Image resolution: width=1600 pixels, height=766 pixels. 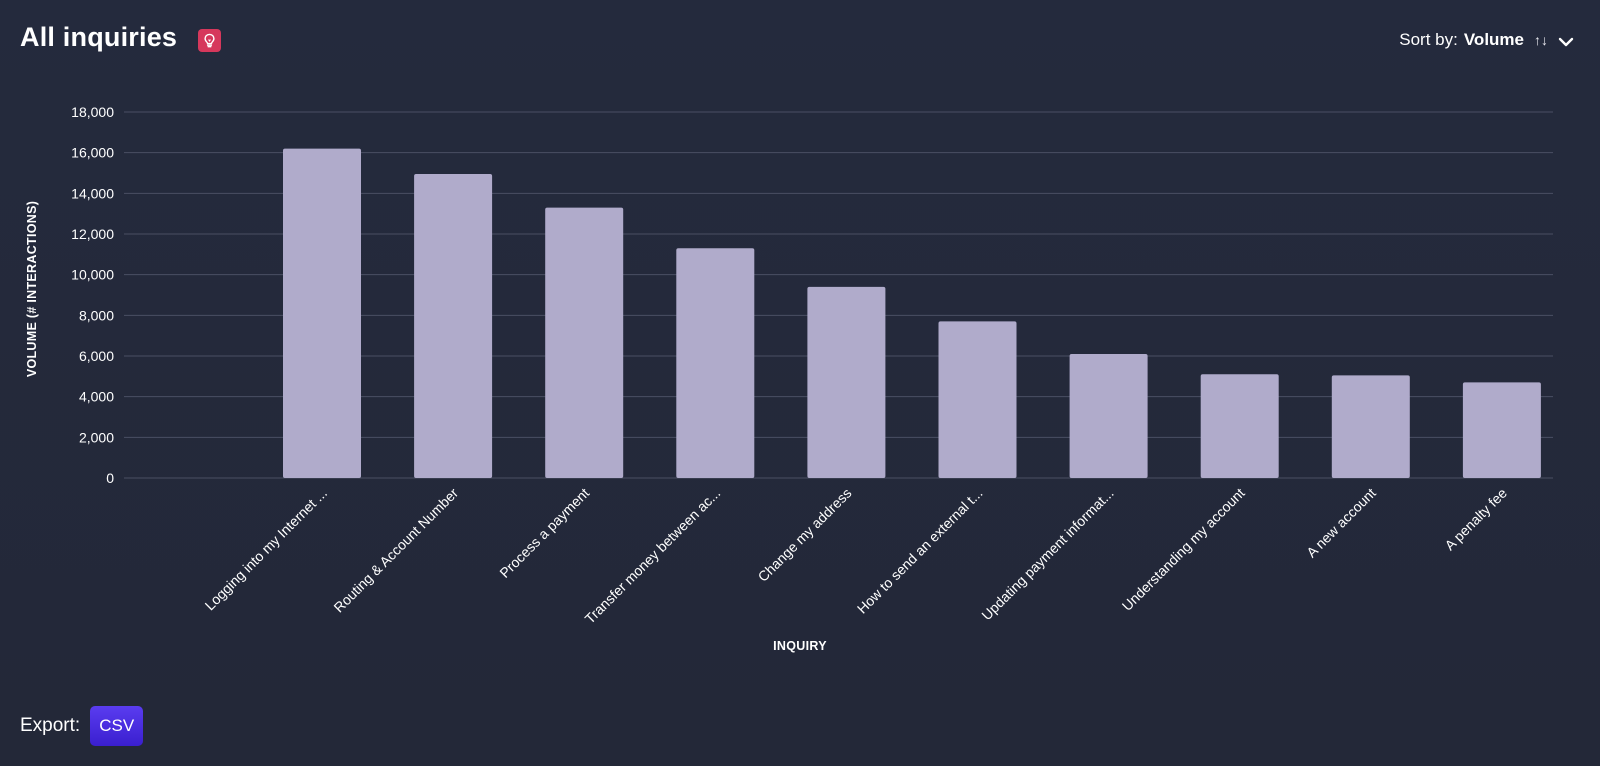 I want to click on sort-dropdown: Sort by: Volume ↑↓, so click(x=1473, y=40).